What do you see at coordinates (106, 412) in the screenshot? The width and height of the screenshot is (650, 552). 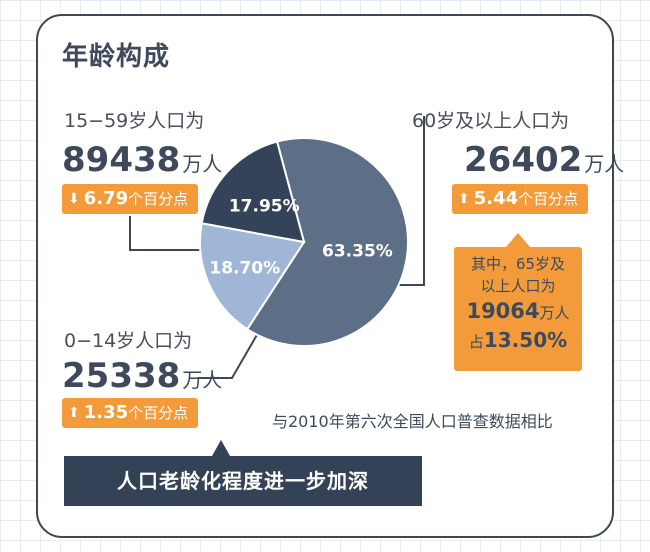 I see `young-age-change: 1.35` at bounding box center [106, 412].